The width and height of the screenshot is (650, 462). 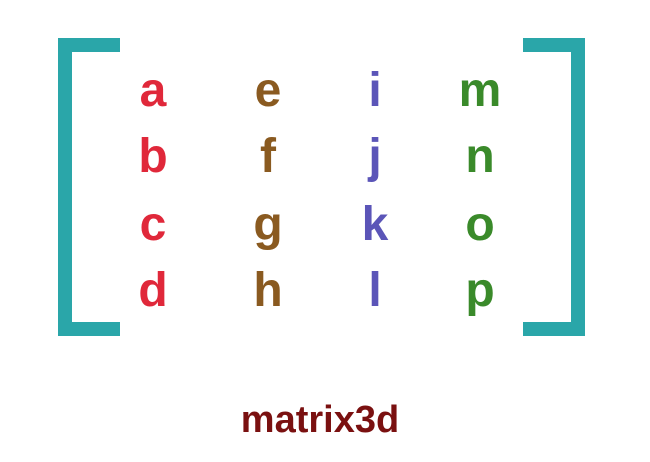 What do you see at coordinates (153, 156) in the screenshot?
I see `matrix-cell: b` at bounding box center [153, 156].